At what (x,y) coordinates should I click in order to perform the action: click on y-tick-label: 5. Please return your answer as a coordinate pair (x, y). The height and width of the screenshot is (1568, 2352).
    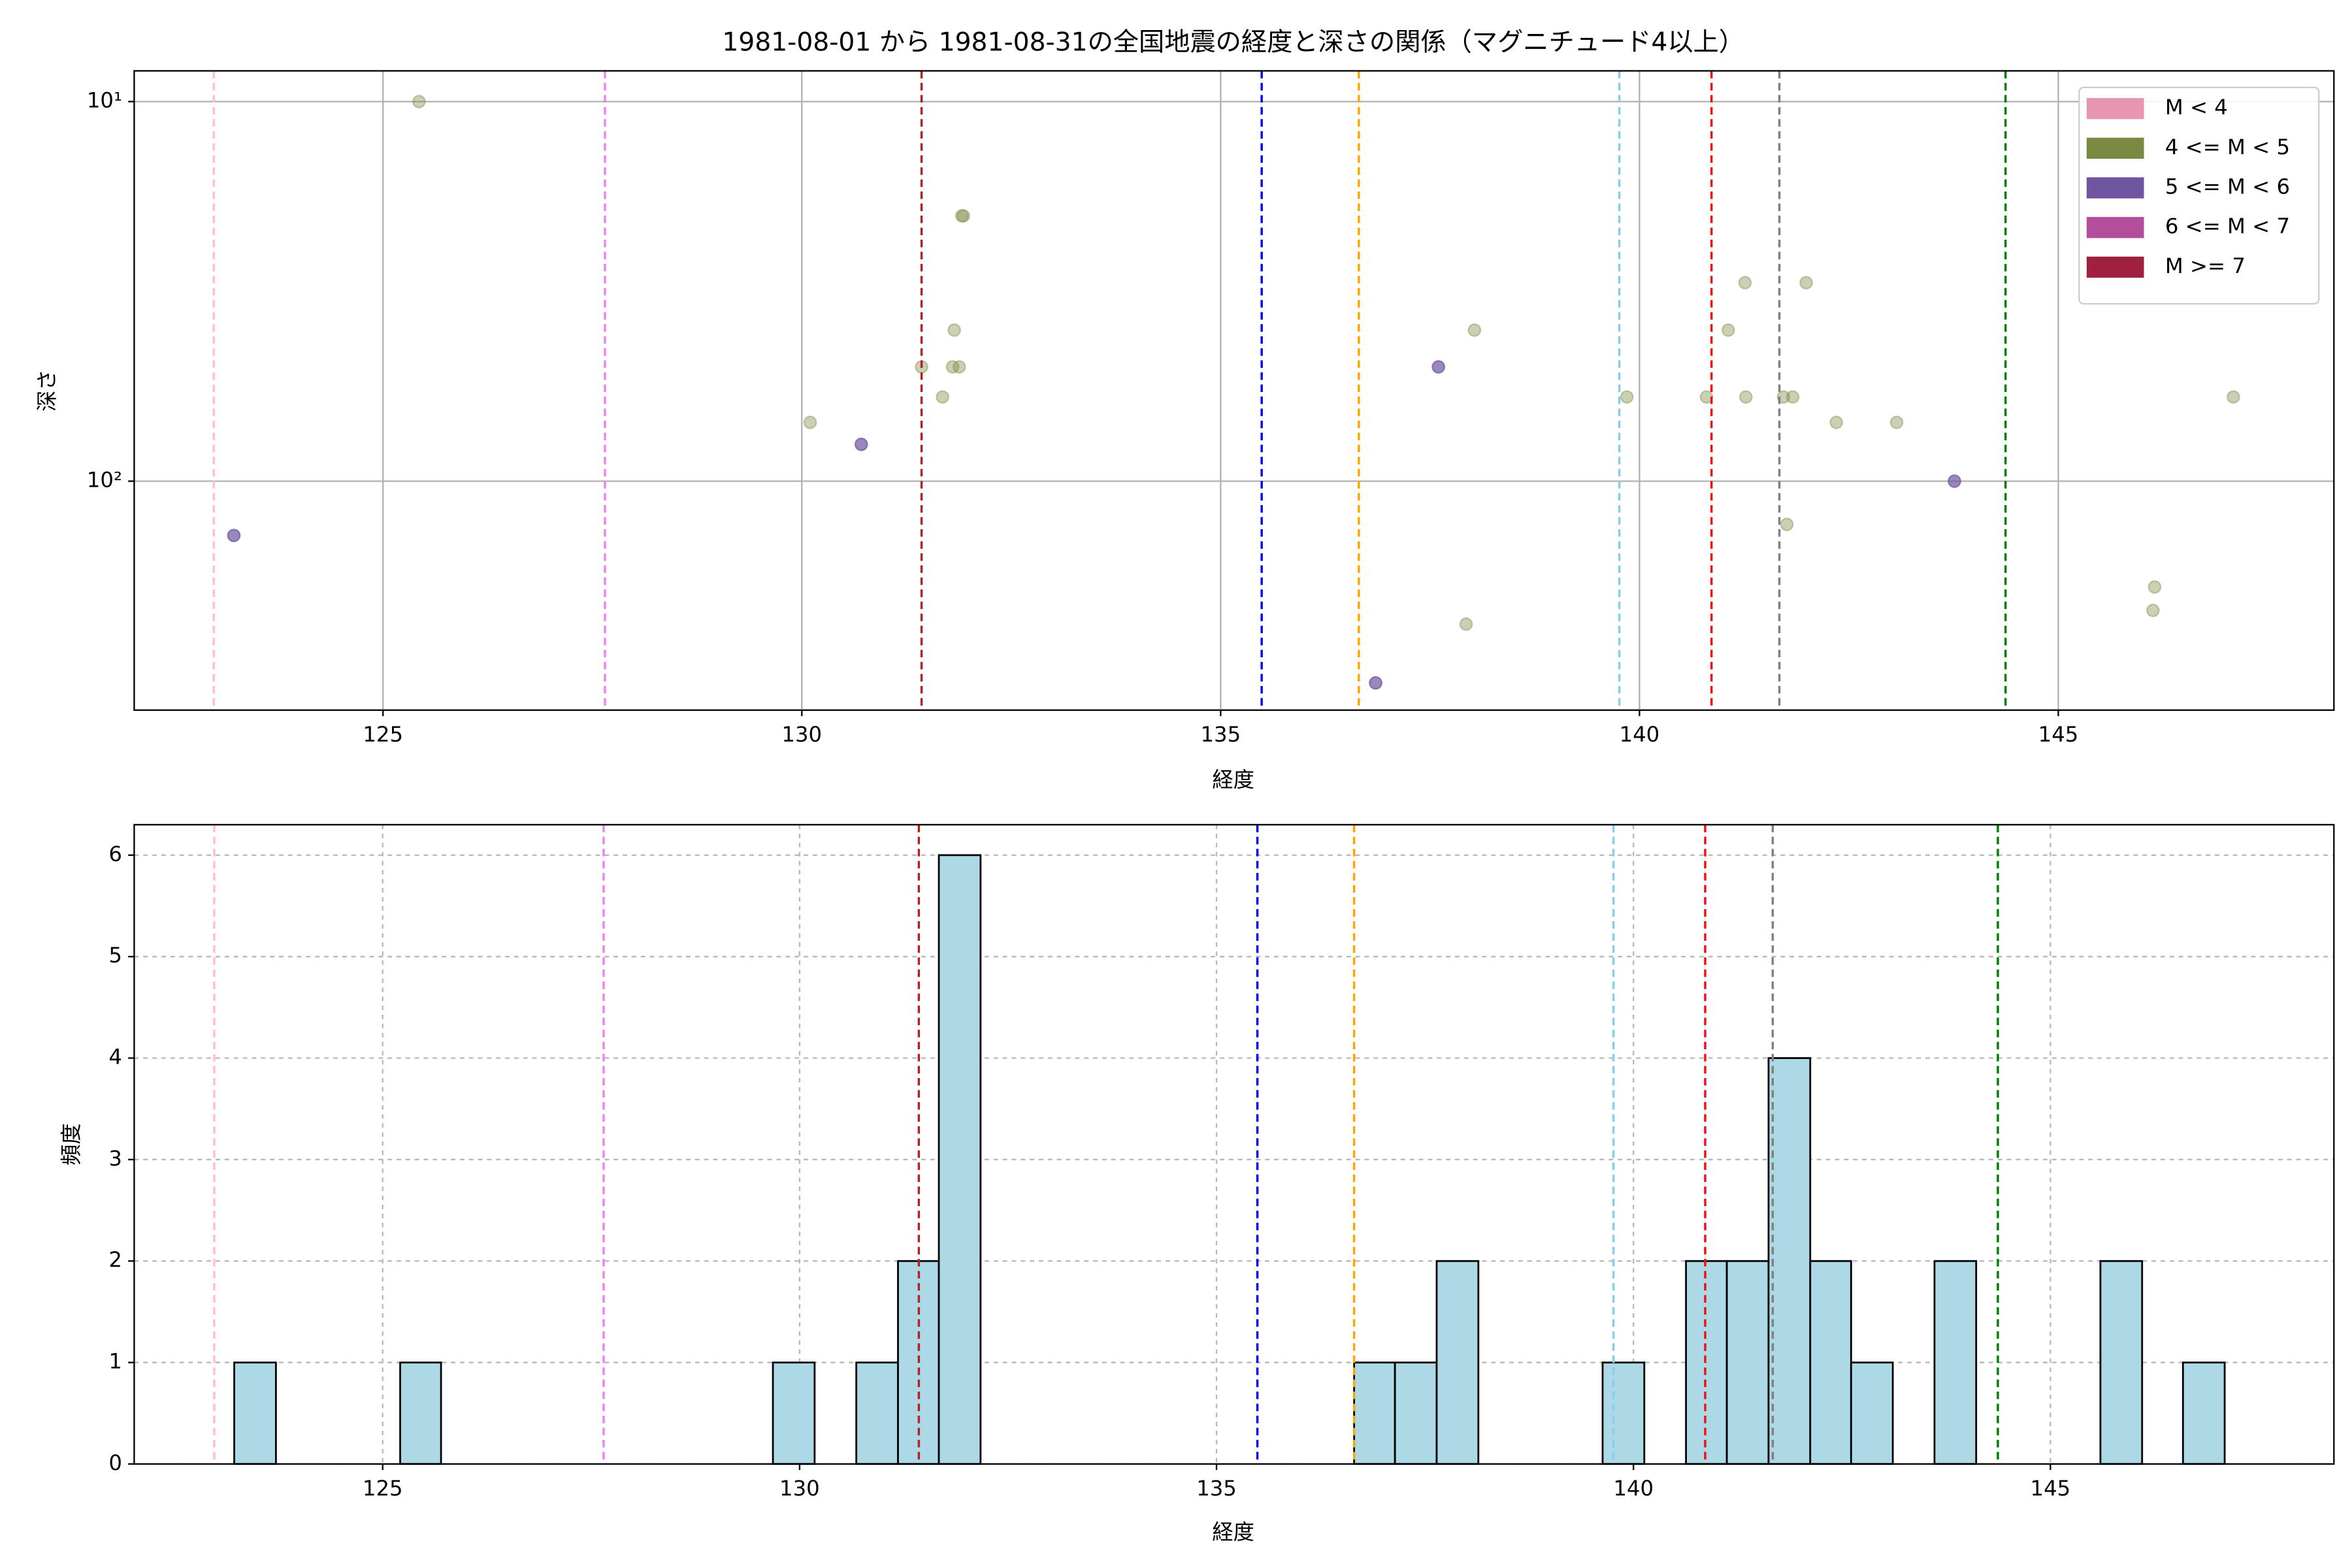
    Looking at the image, I should click on (115, 955).